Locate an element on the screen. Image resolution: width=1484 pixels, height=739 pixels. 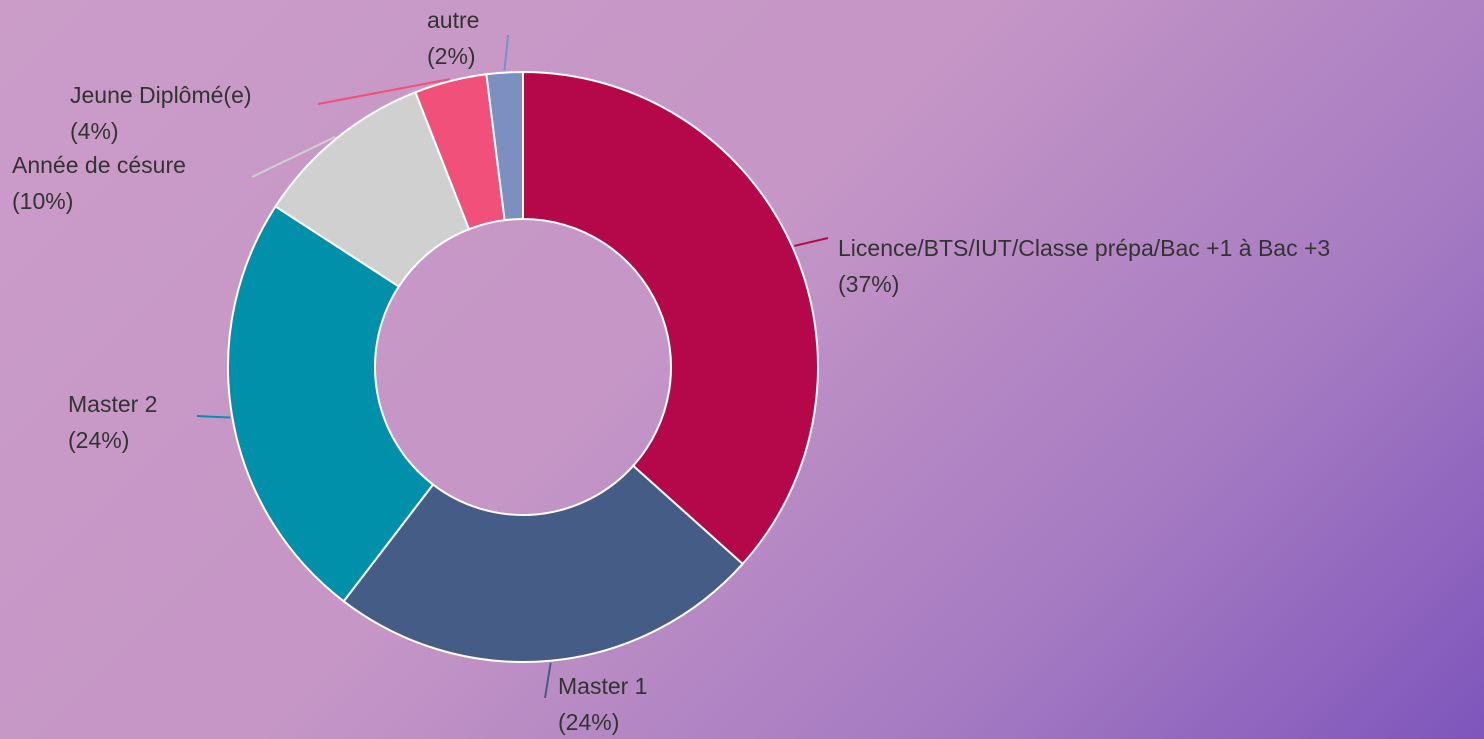
slice-value-label: (2%) is located at coordinates (451, 56).